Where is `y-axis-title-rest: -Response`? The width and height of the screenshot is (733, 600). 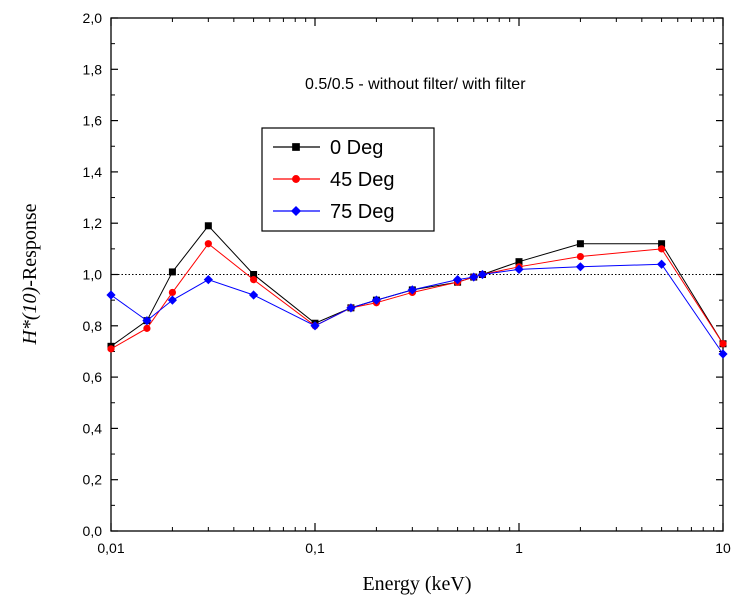 y-axis-title-rest: -Response is located at coordinates (30, 244).